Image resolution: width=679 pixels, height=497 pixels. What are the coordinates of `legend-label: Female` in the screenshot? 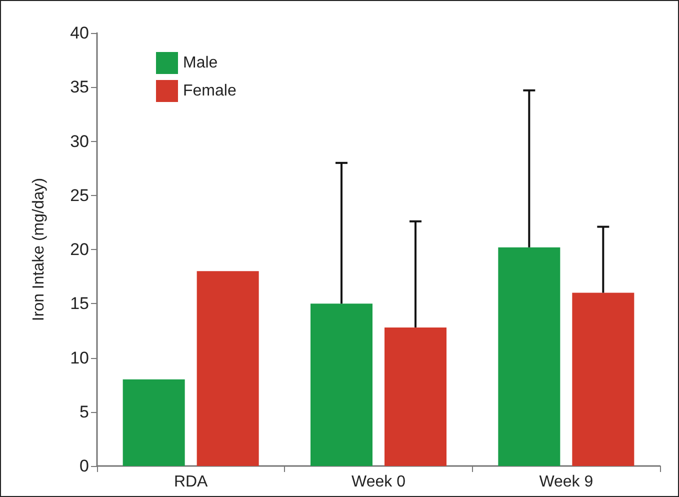 It's located at (209, 91).